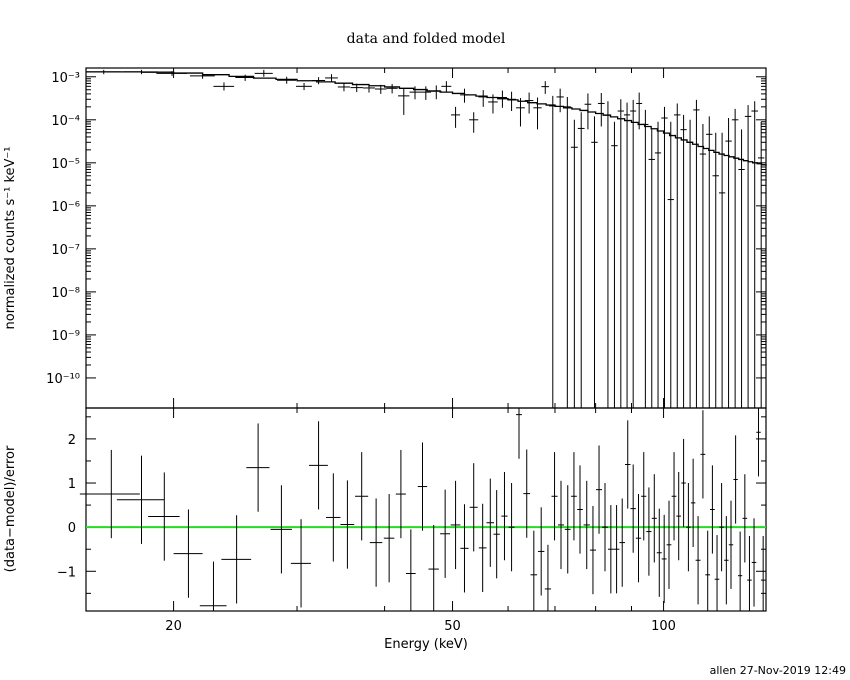 The image size is (850, 680). I want to click on x-tick-label: 50, so click(452, 626).